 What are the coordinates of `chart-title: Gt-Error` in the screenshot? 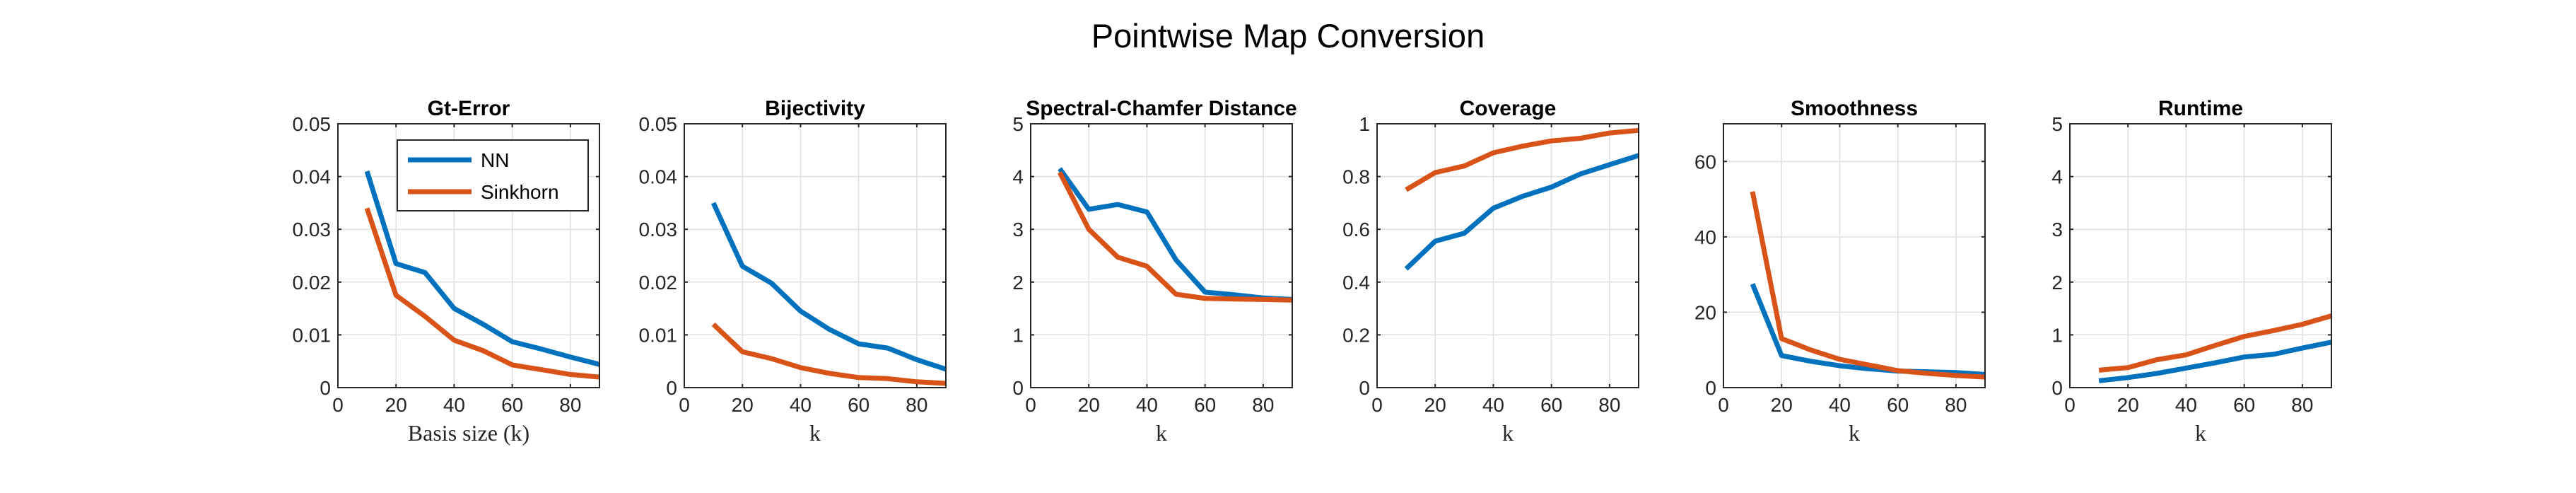 It's located at (469, 108).